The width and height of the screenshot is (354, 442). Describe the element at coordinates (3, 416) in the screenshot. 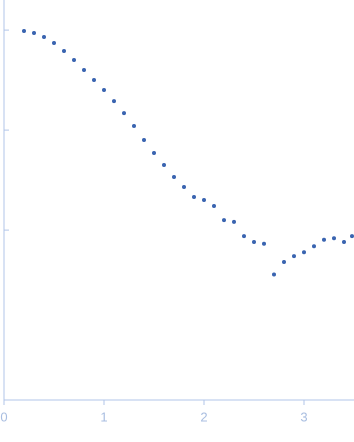

I see `x-tick-label: 0` at that location.